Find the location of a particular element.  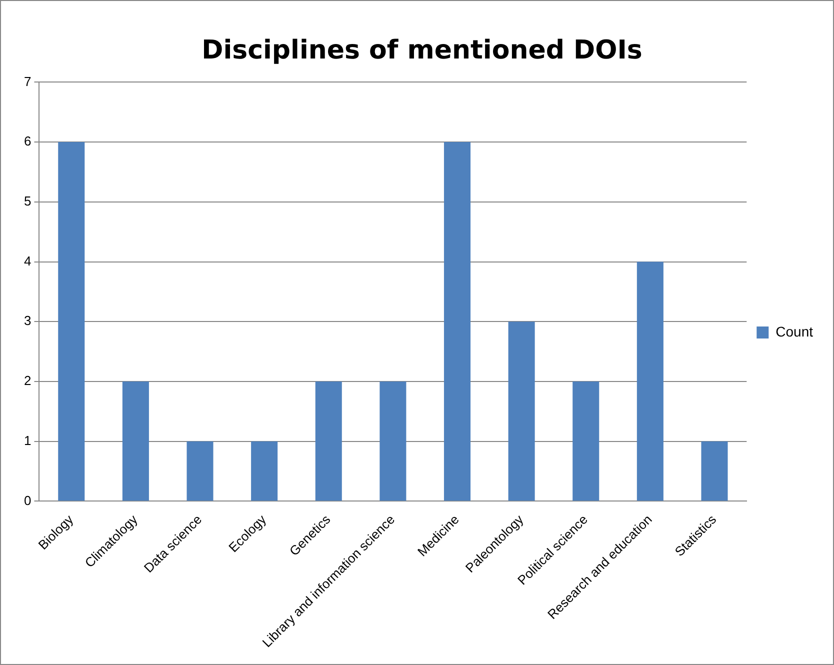

y-tick-label: 6 is located at coordinates (28, 141).